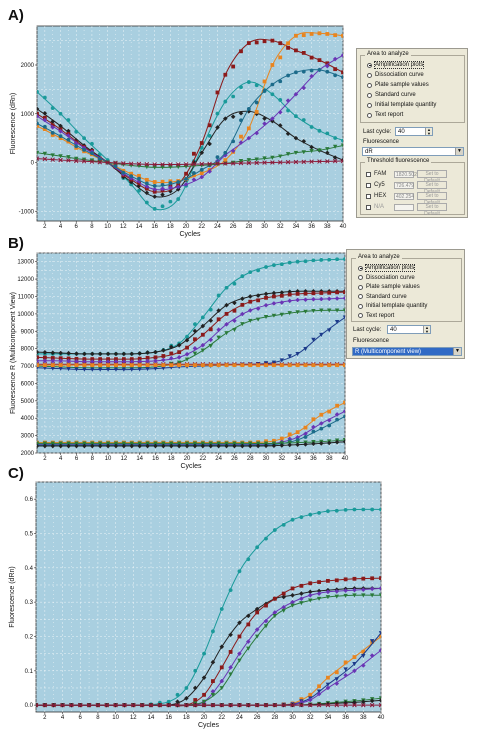 This screenshot has width=481, height=739. Describe the element at coordinates (407, 351) in the screenshot. I see `fluorescence-dropdown-b: R (Multicomponent view) ▼` at that location.